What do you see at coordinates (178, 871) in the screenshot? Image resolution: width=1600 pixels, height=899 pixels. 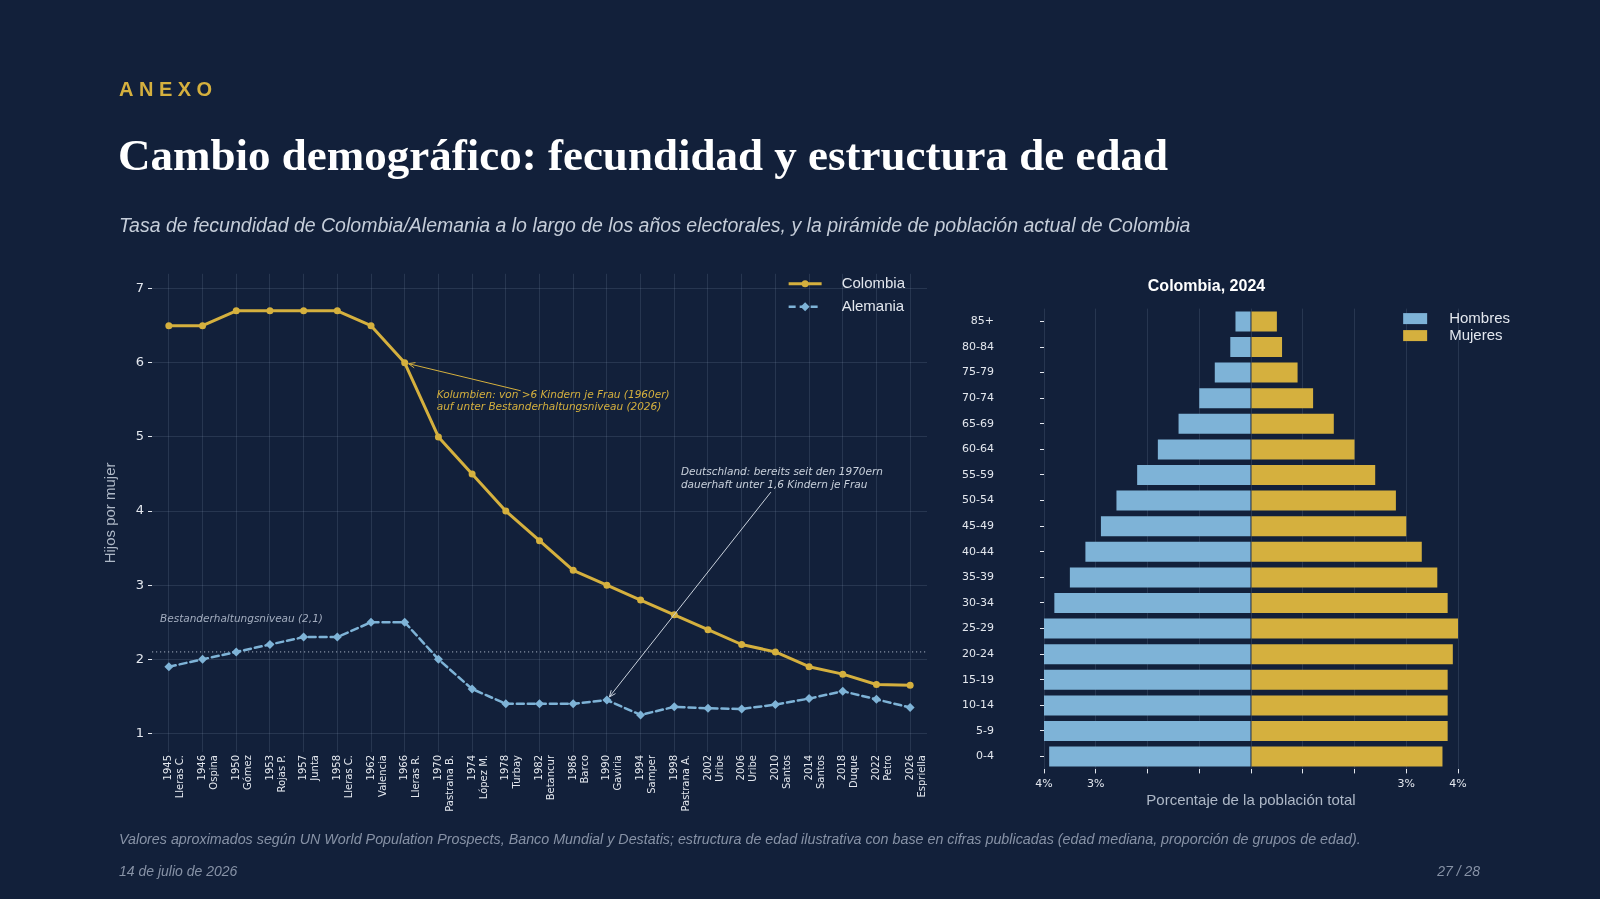 I see `text: 14 de julio de 2026` at bounding box center [178, 871].